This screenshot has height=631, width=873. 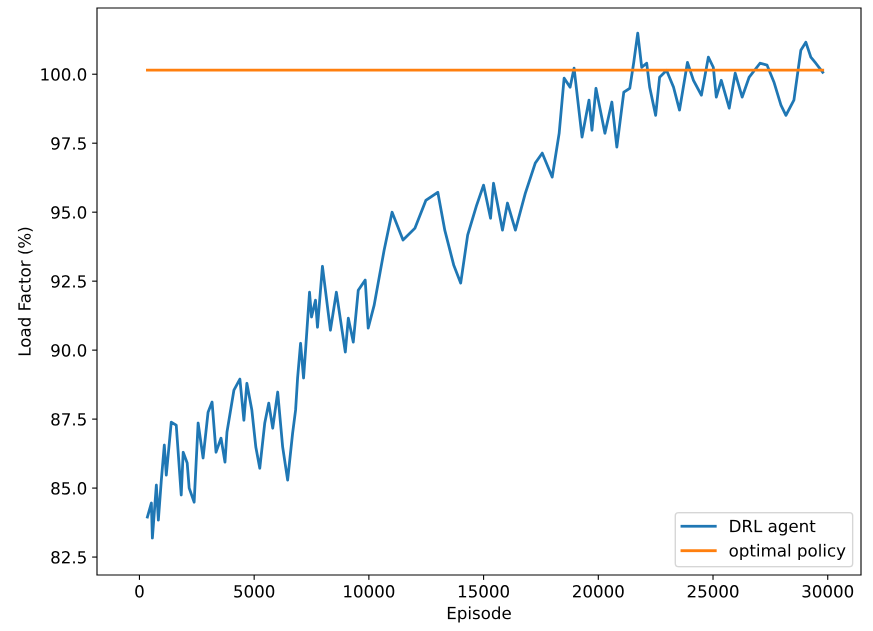 I want to click on y-tick-label: 87.5, so click(x=68, y=419).